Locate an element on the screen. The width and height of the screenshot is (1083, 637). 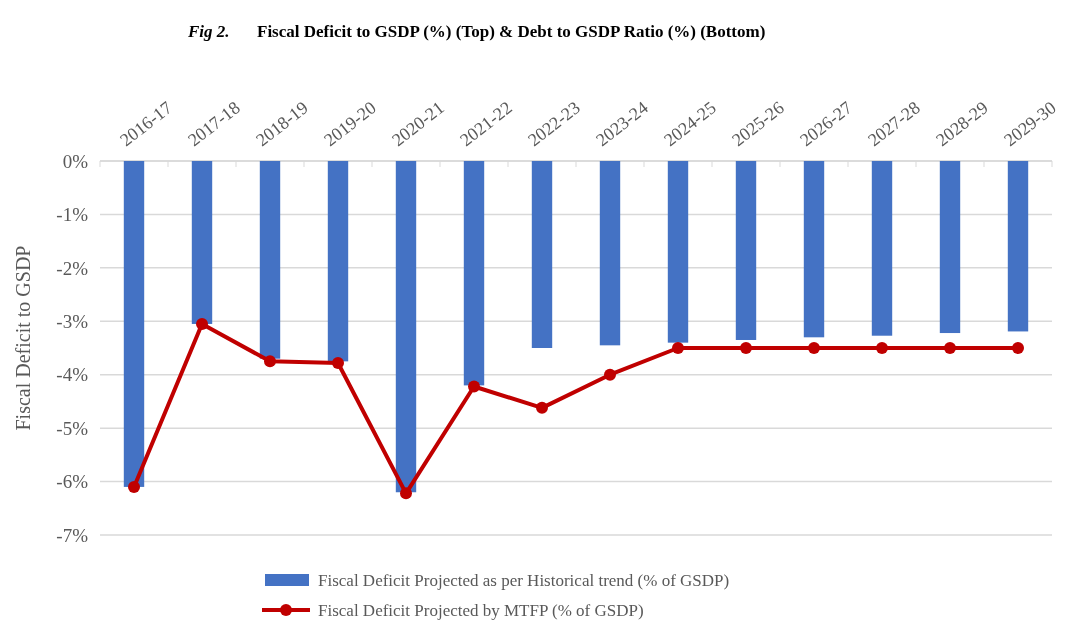
y-tick-label: -4% is located at coordinates (72, 375).